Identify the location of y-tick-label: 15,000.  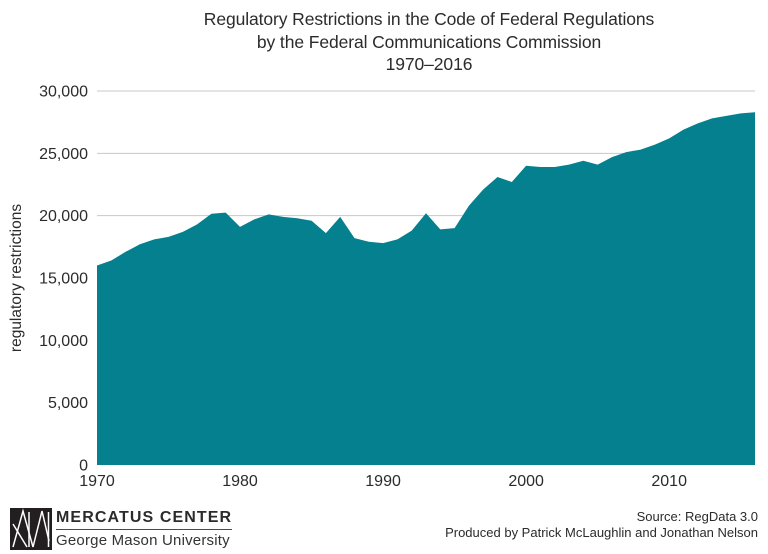
(63, 279).